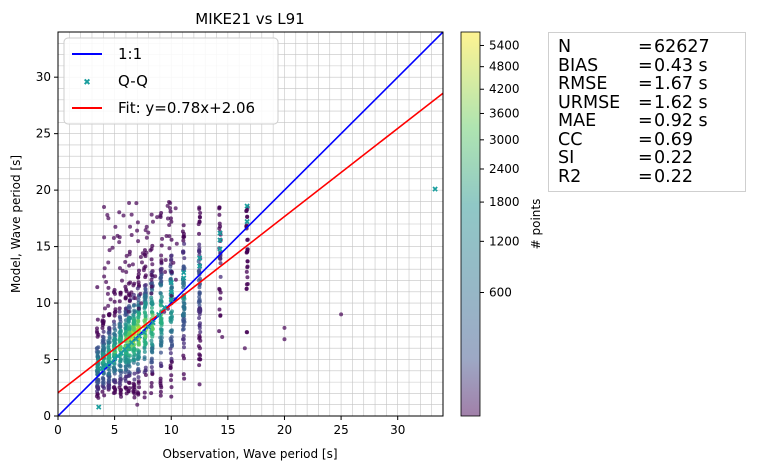 The height and width of the screenshot is (470, 758). I want to click on legend-frame, so click(171, 81).